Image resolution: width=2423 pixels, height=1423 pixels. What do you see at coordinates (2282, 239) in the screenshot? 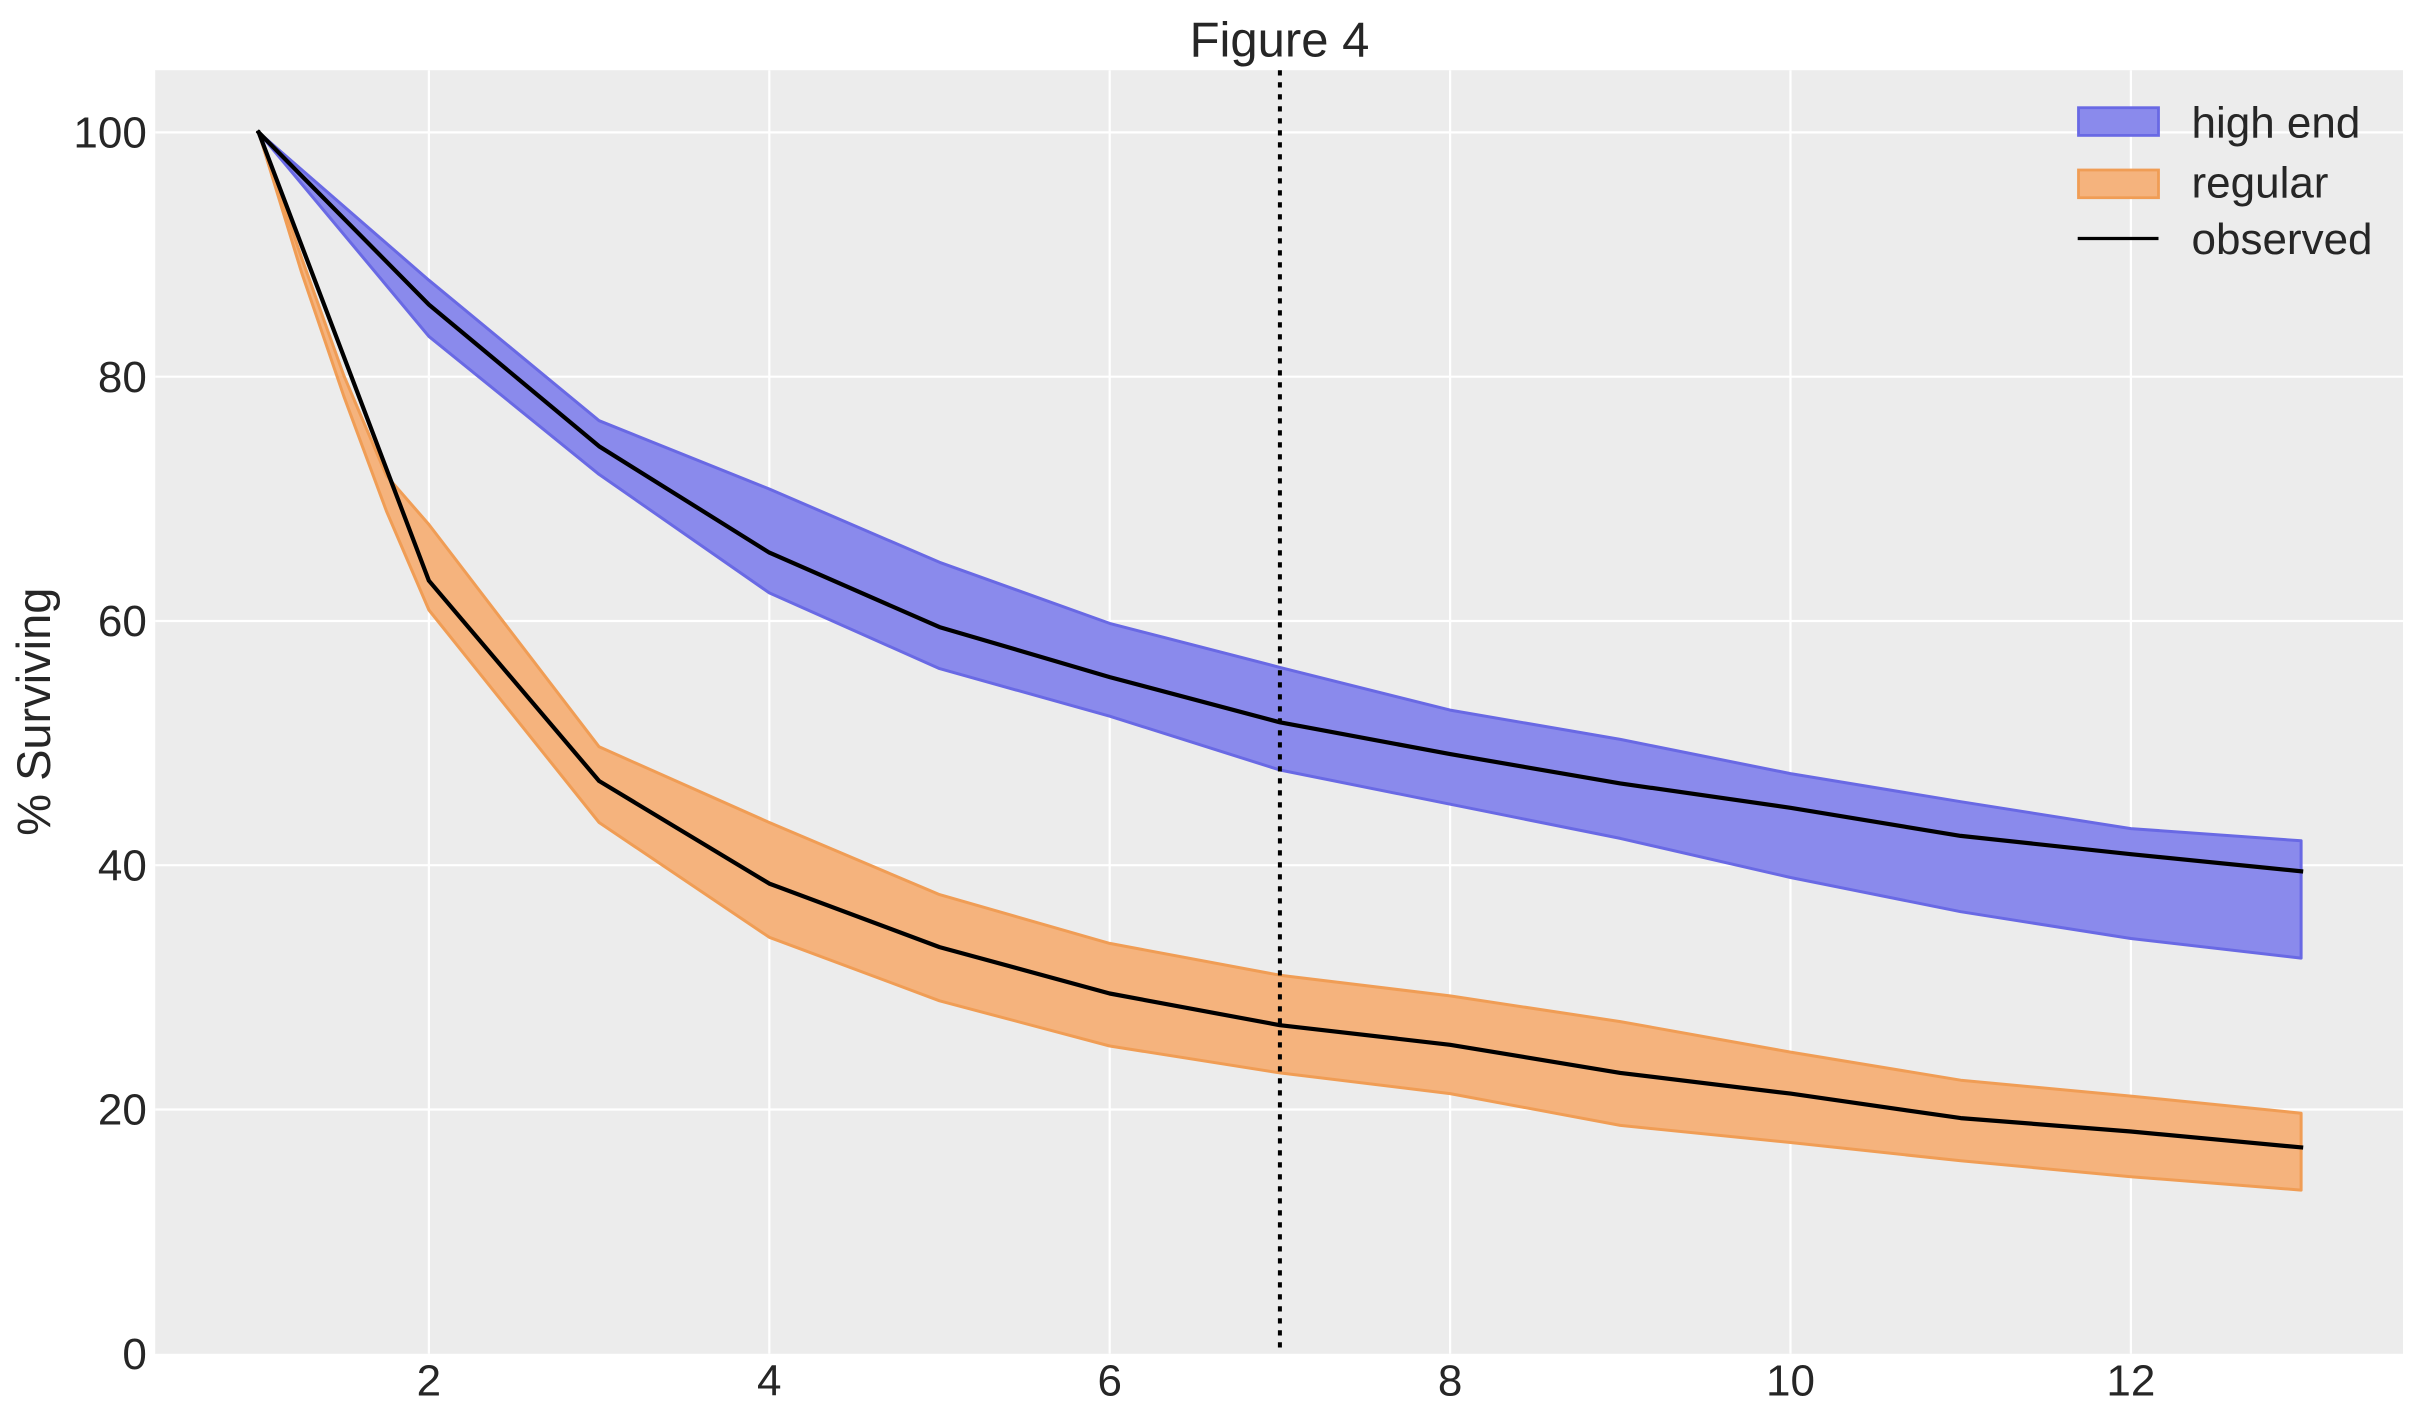
I see `svg-text: observed` at bounding box center [2282, 239].